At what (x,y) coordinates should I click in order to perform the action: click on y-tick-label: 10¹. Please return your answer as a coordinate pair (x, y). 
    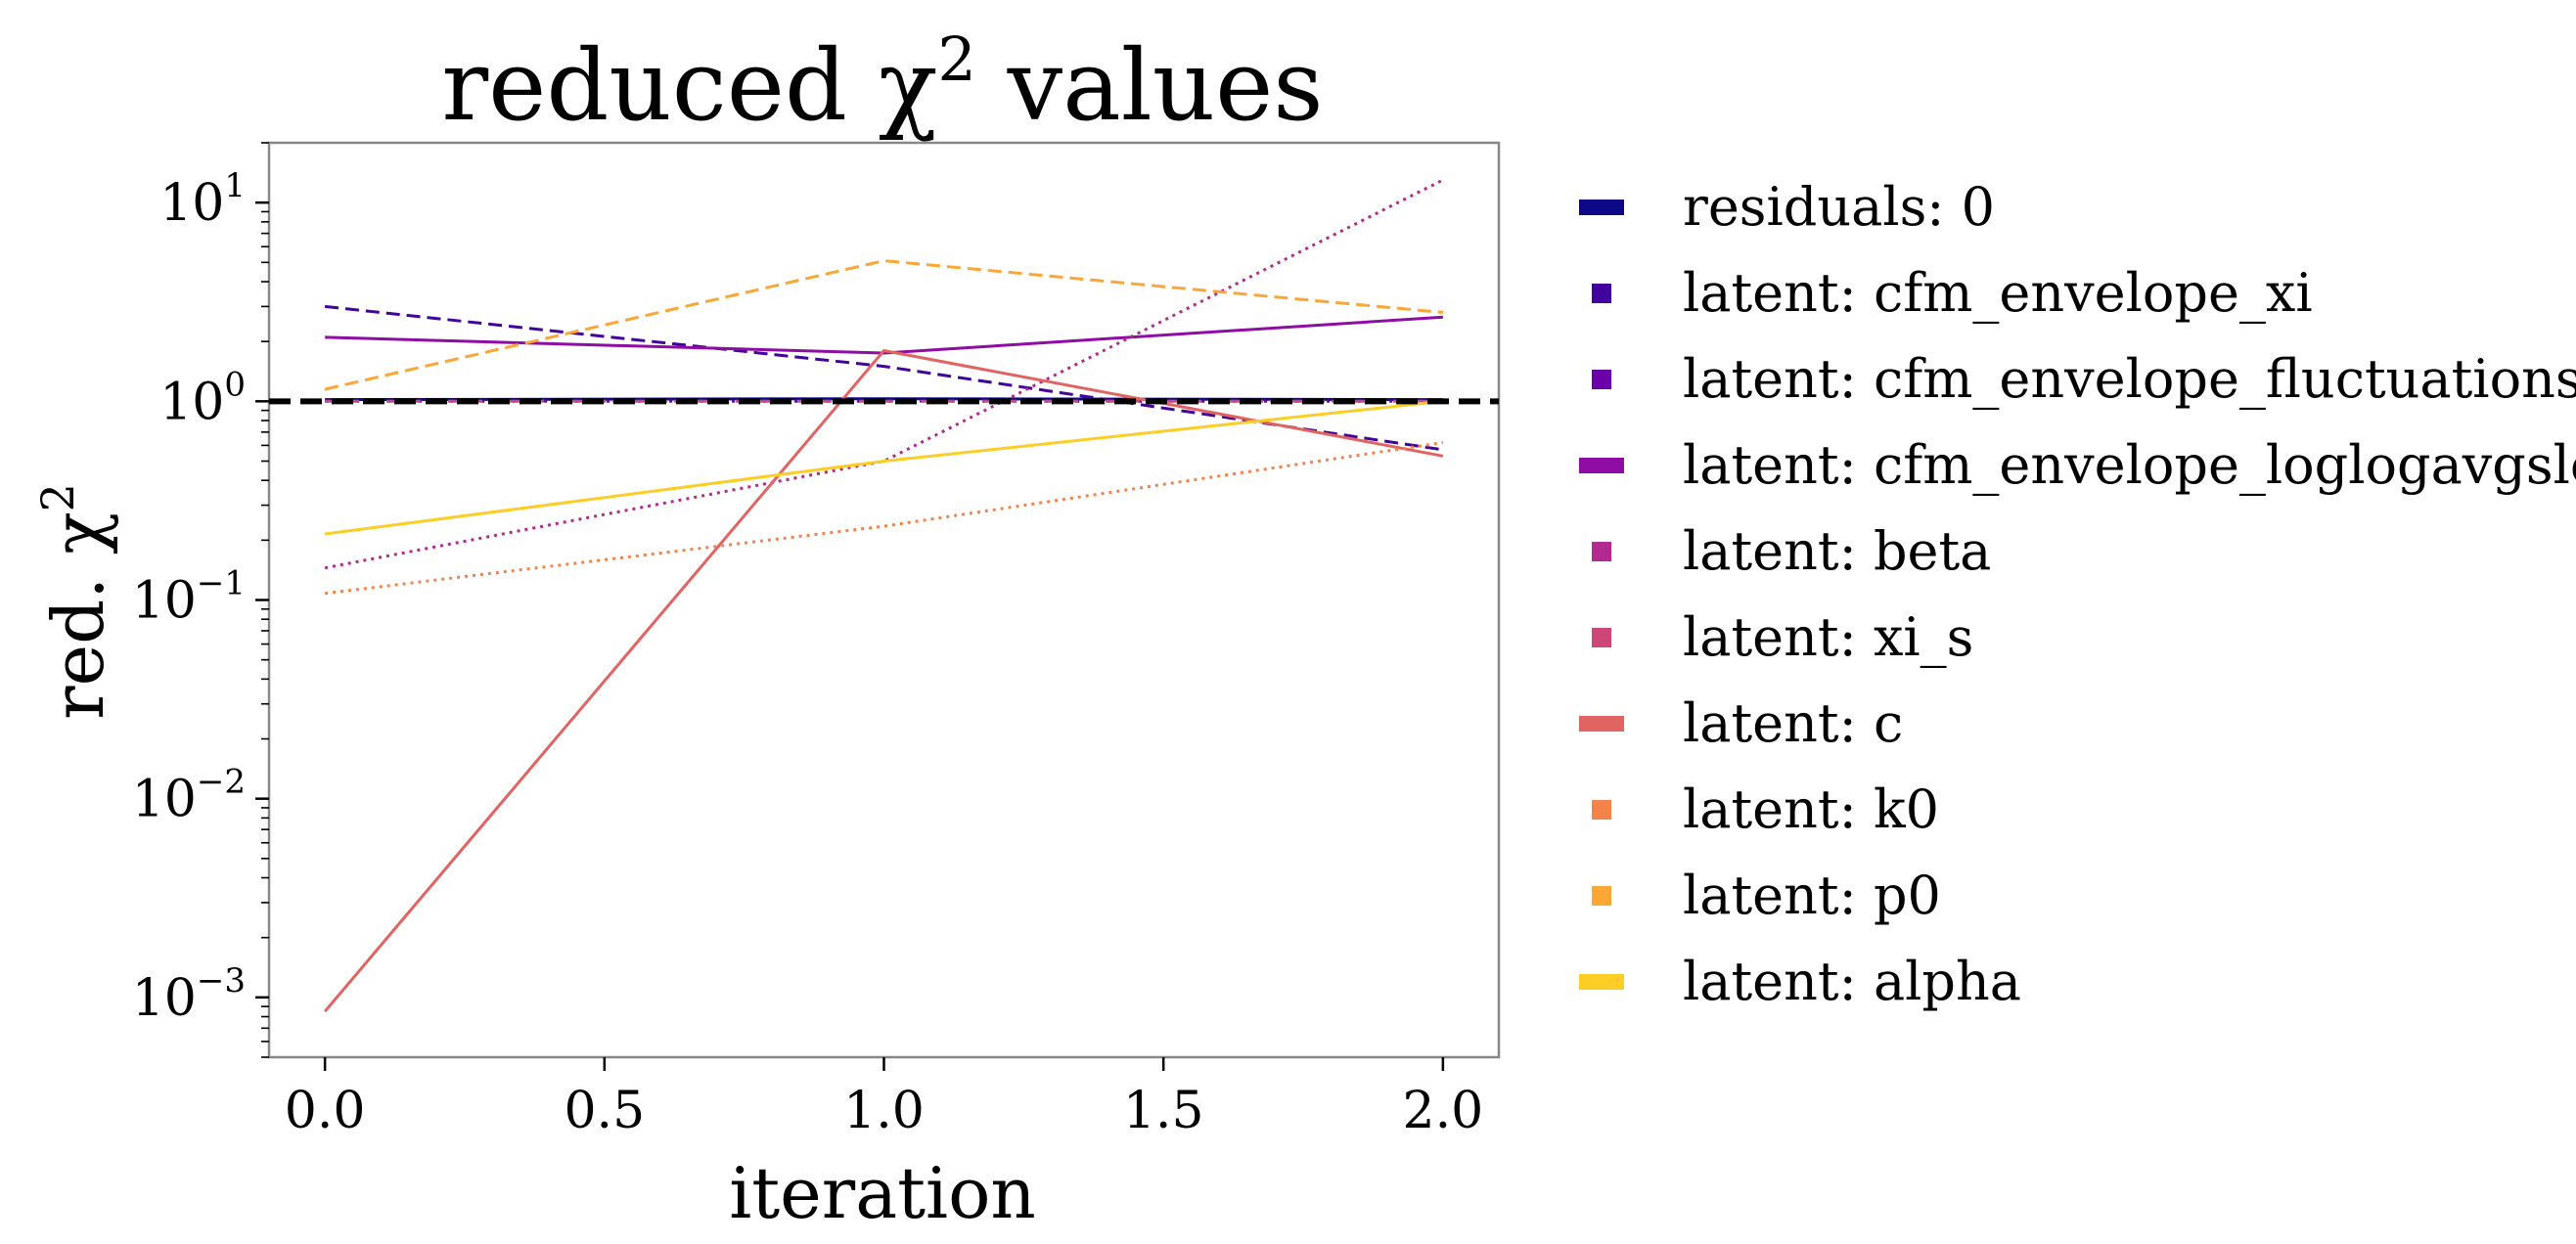
    Looking at the image, I should click on (202, 199).